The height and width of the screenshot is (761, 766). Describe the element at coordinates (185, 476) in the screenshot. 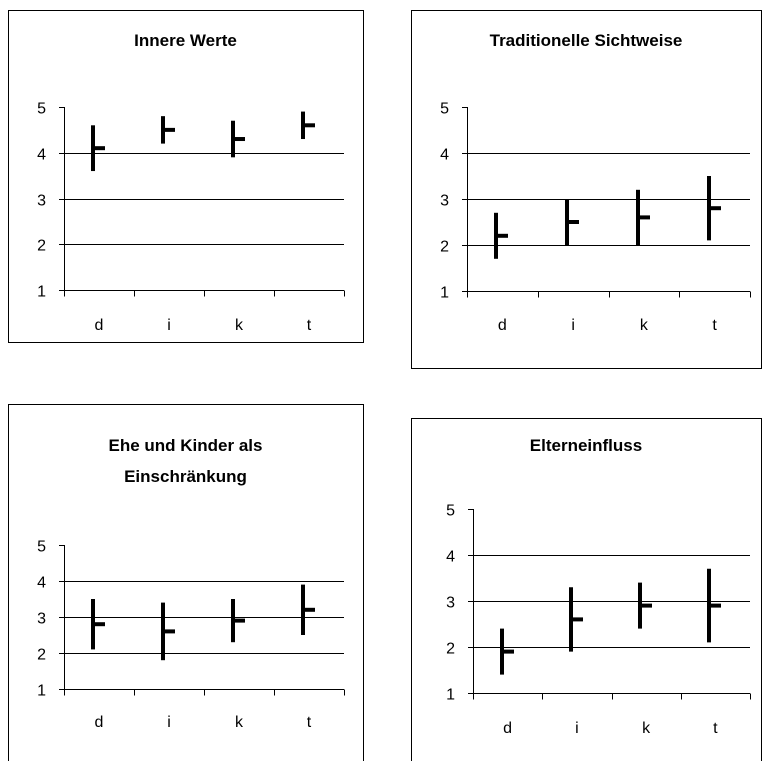

I see `chart-title: Einschränkung` at that location.